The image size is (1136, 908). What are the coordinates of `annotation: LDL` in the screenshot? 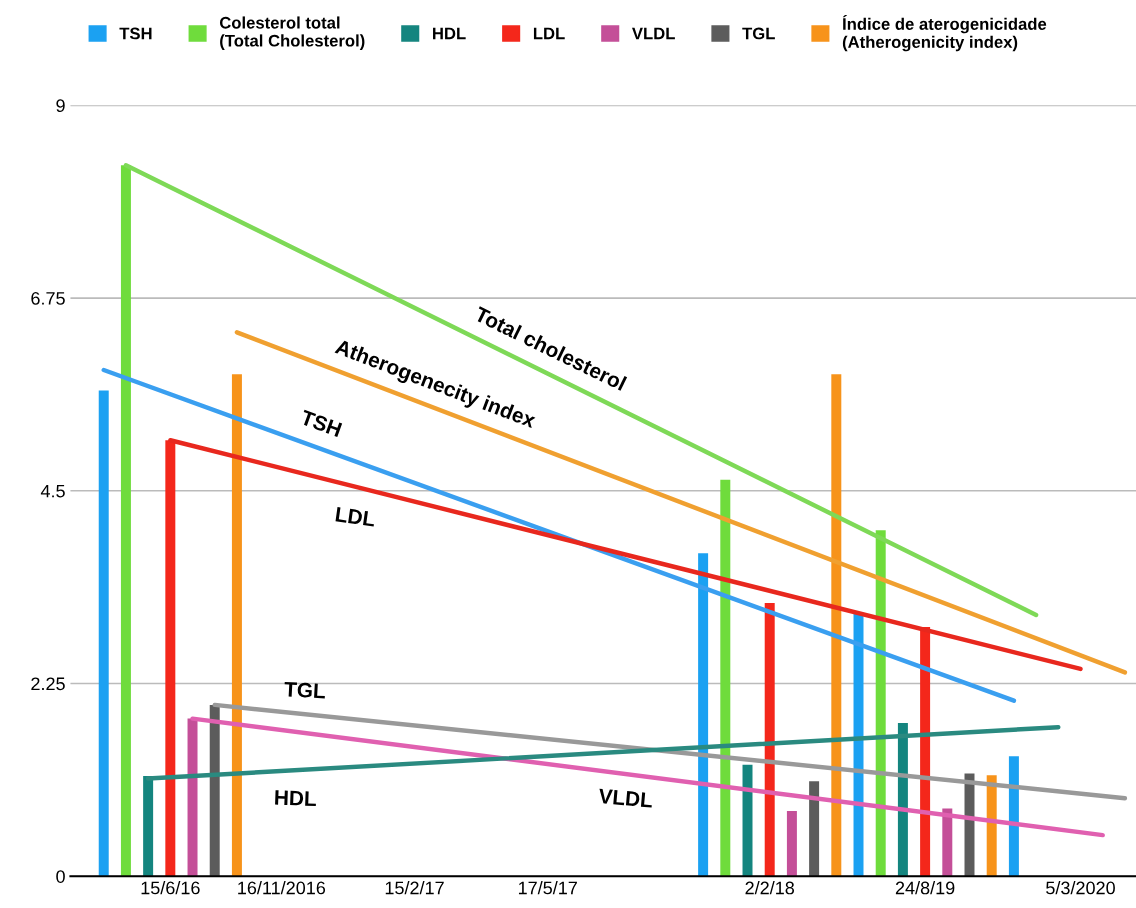 It's located at (355, 517).